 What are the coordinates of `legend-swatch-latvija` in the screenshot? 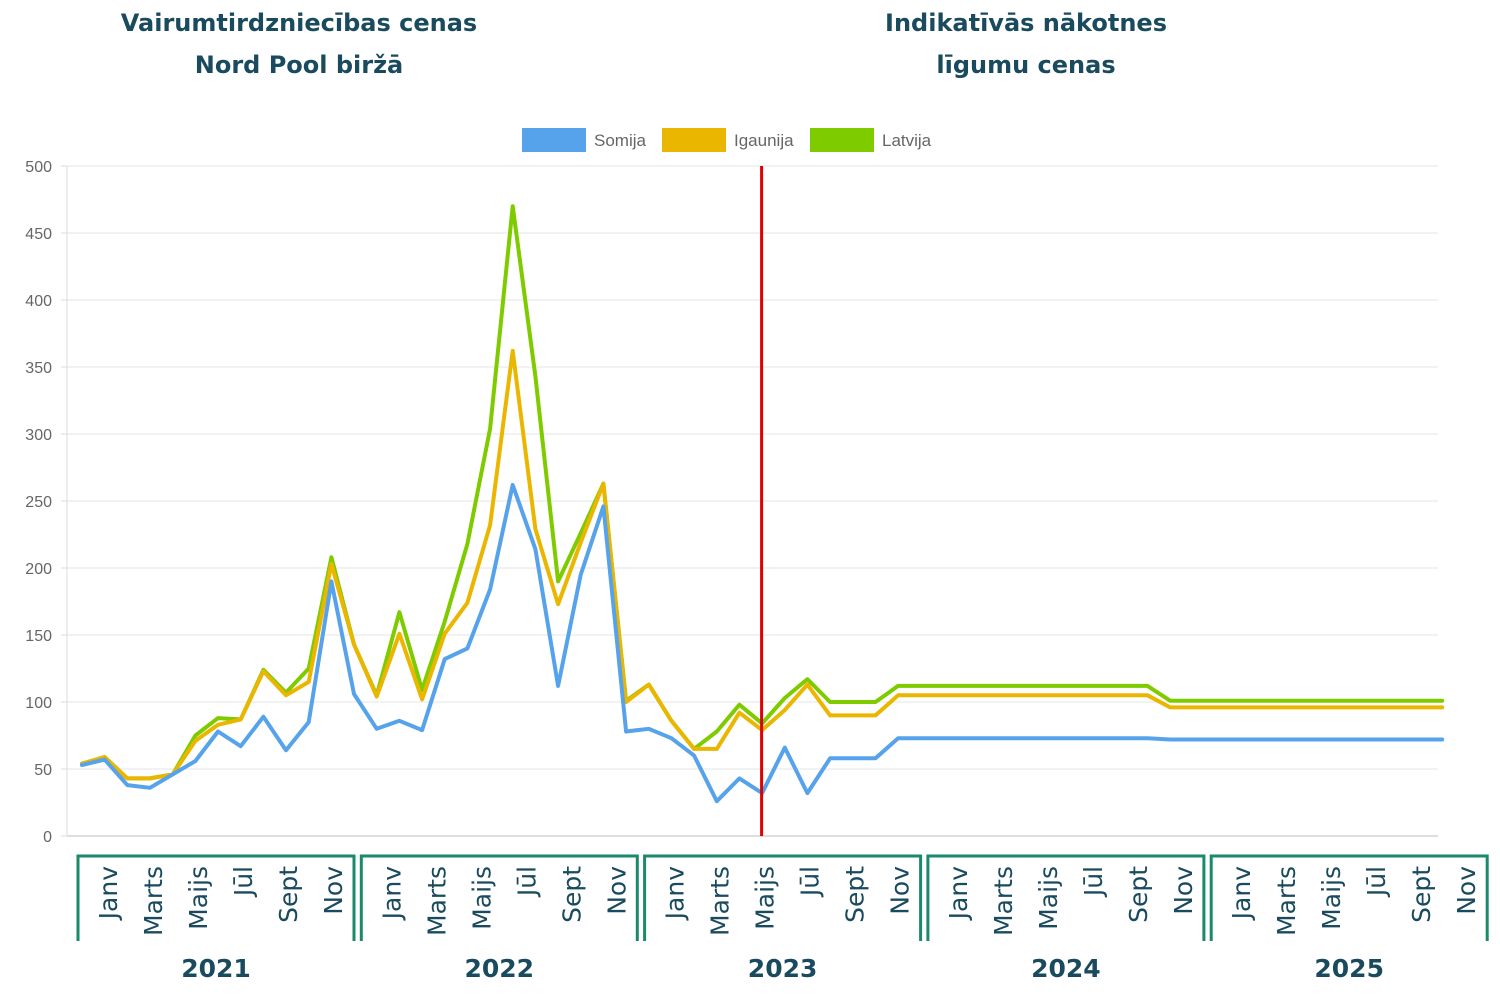 It's located at (842, 140).